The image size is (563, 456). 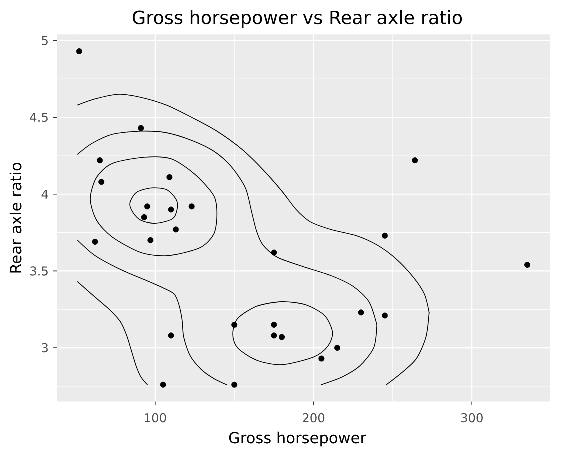 I want to click on y-tick-label: 3.5, so click(x=39, y=271).